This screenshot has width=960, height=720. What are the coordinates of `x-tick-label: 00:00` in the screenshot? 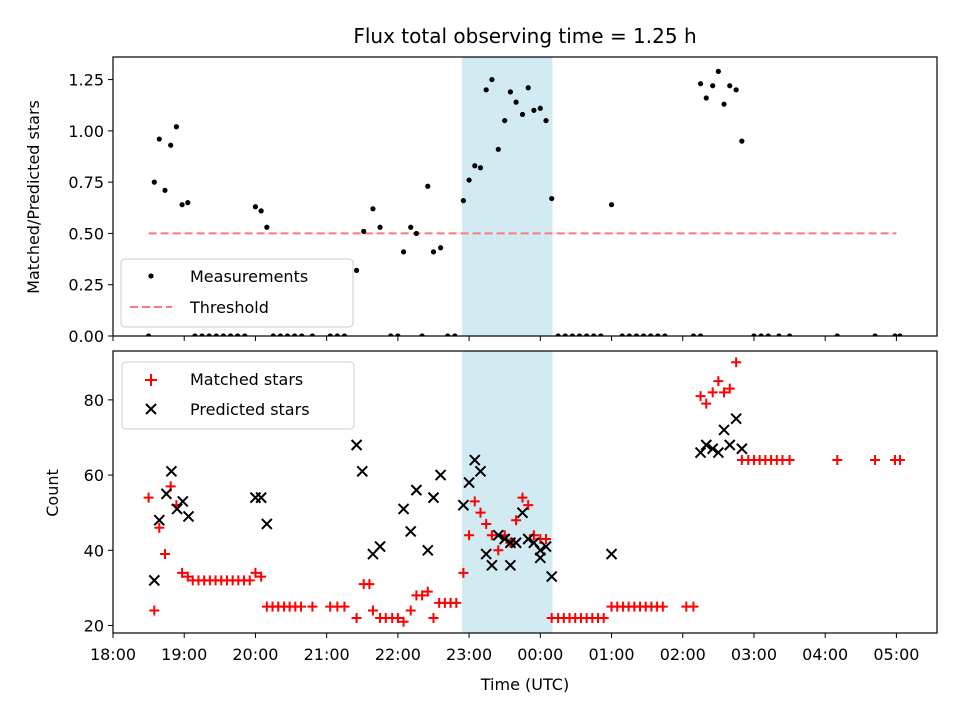 It's located at (540, 654).